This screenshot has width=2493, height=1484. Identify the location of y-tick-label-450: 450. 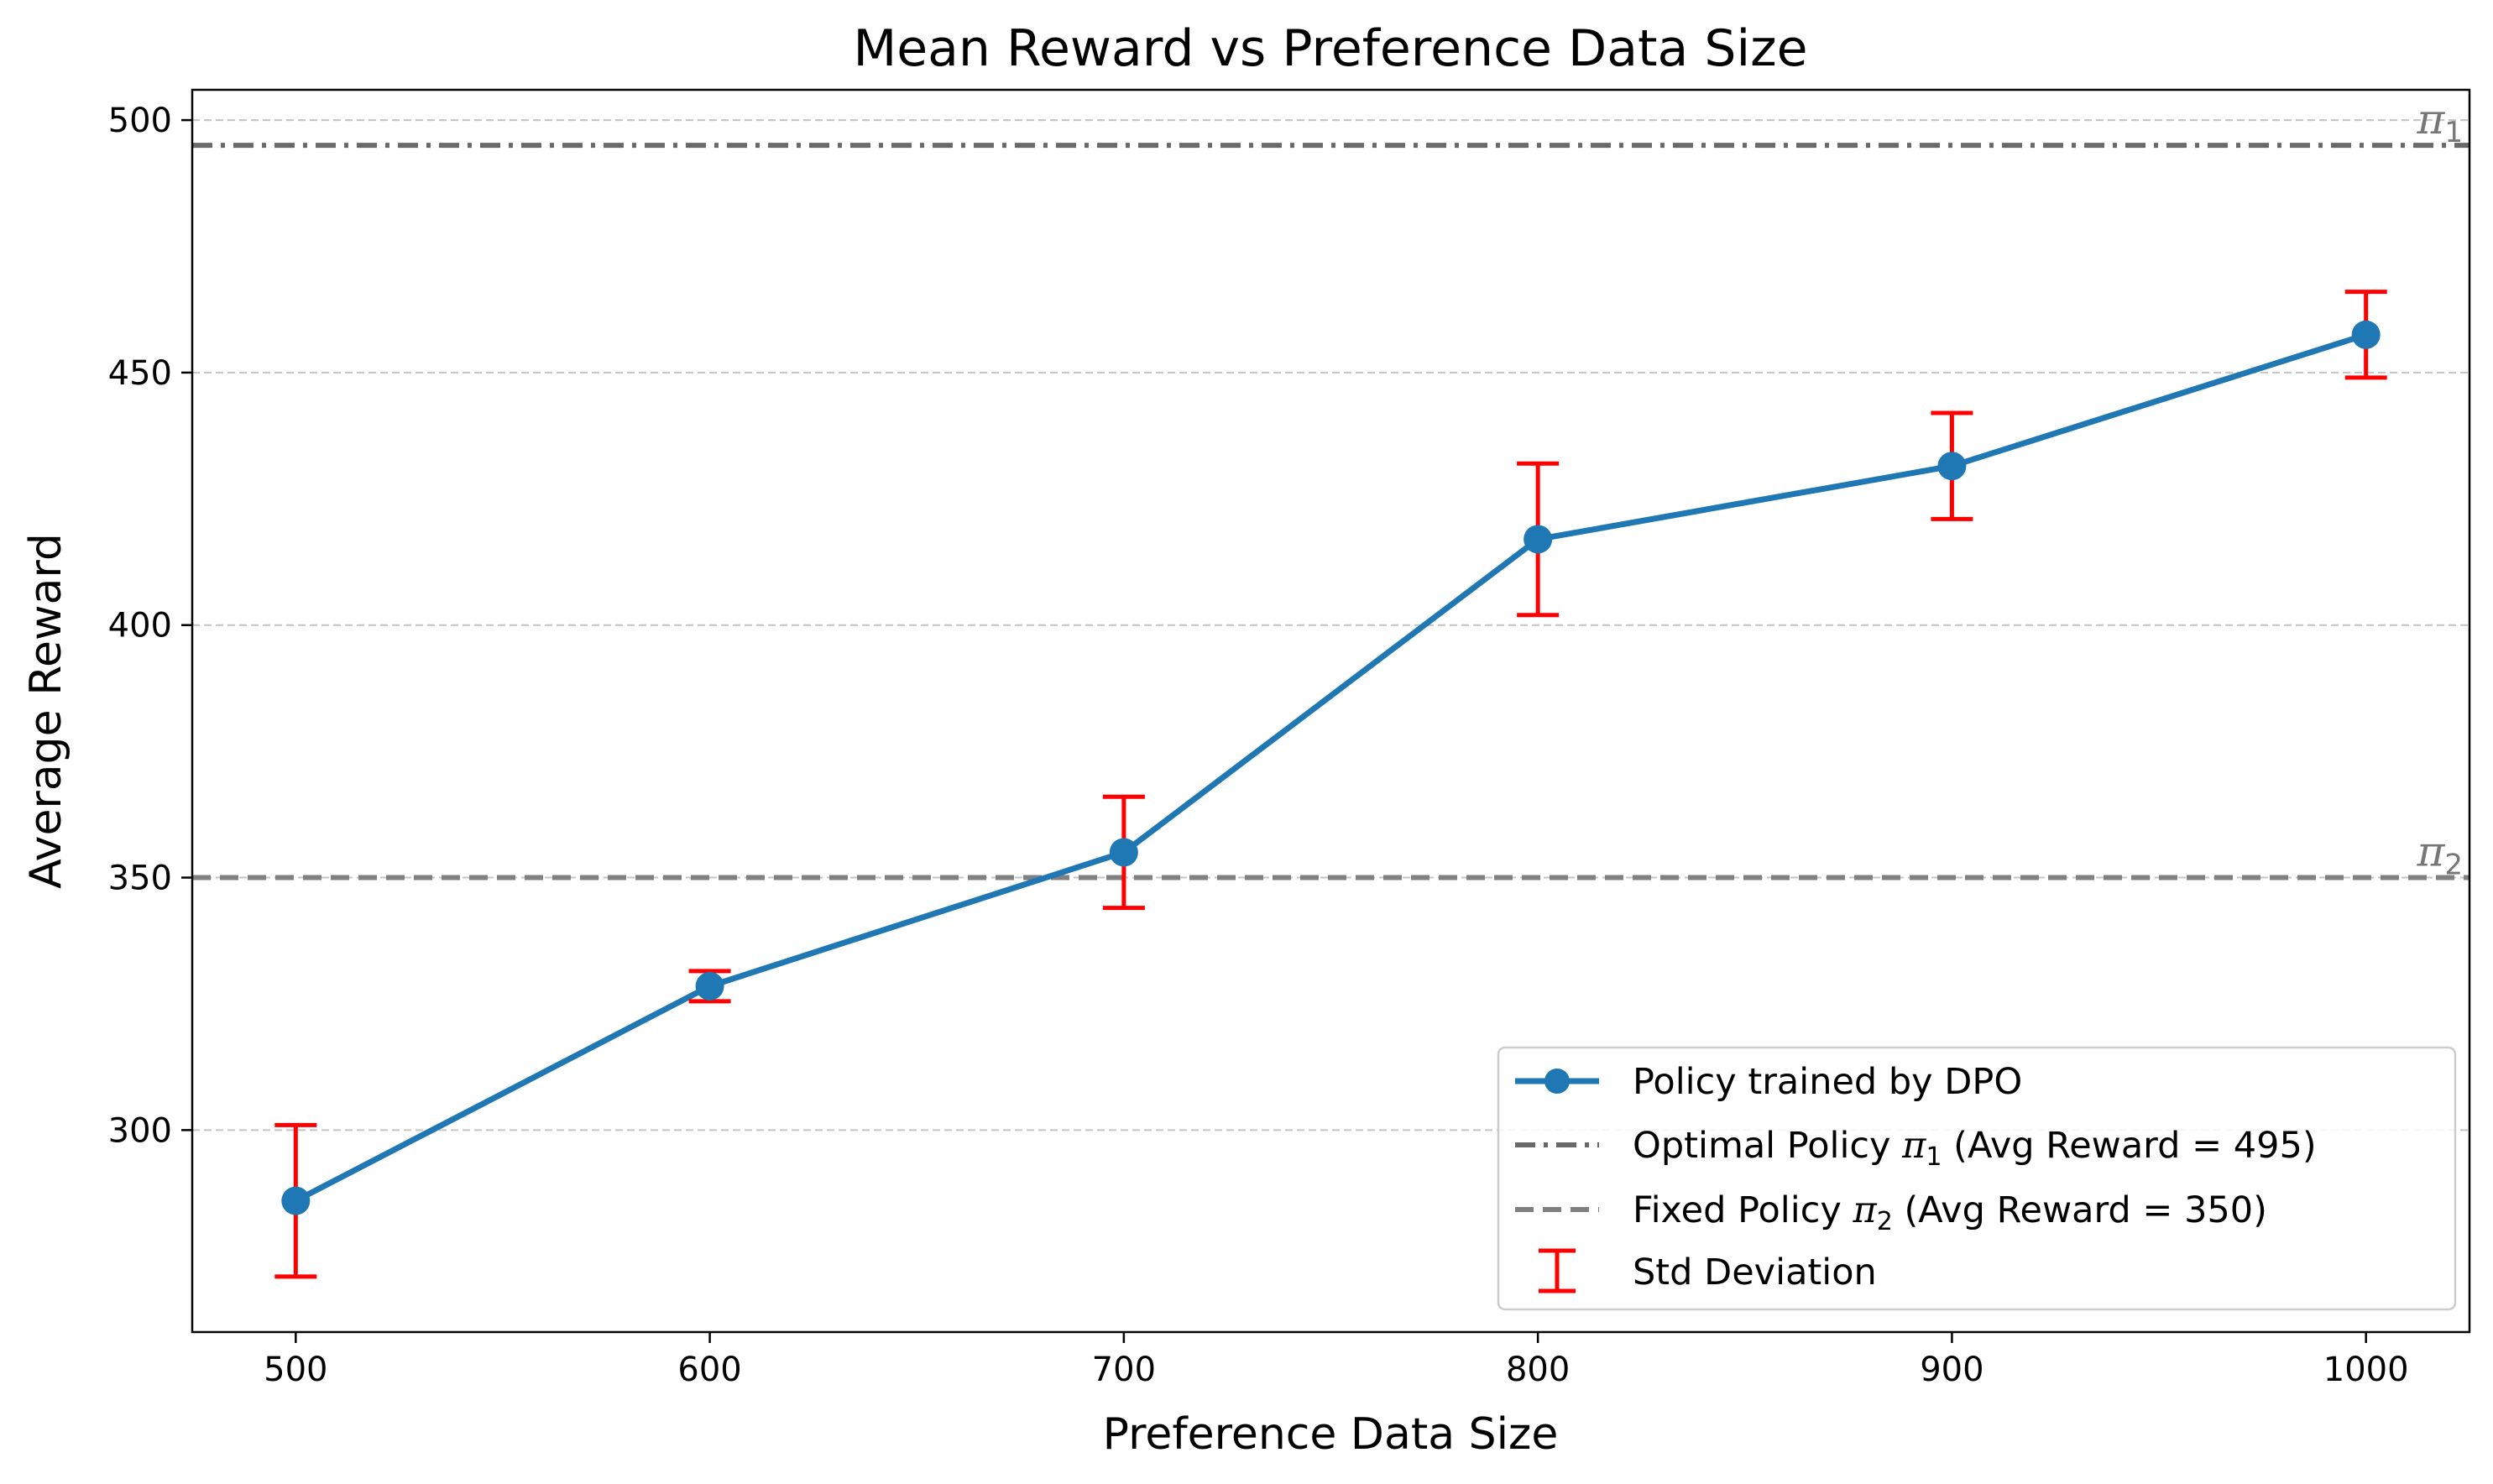
(140, 373).